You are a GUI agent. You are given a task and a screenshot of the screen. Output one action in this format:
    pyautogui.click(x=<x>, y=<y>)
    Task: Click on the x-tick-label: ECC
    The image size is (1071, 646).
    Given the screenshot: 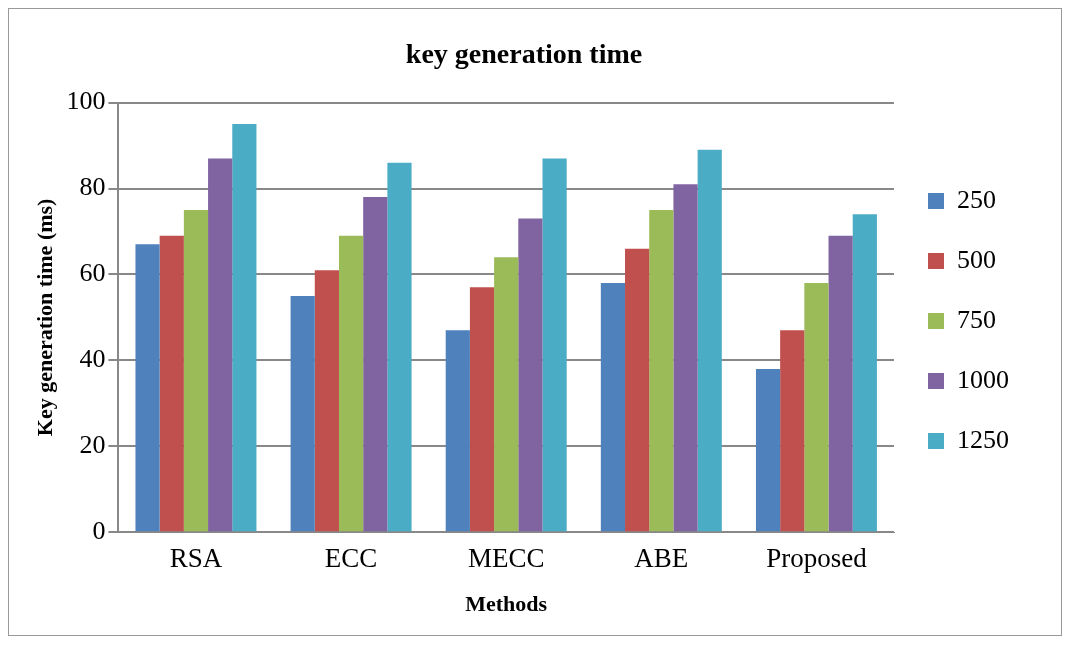 What is the action you would take?
    pyautogui.click(x=351, y=558)
    